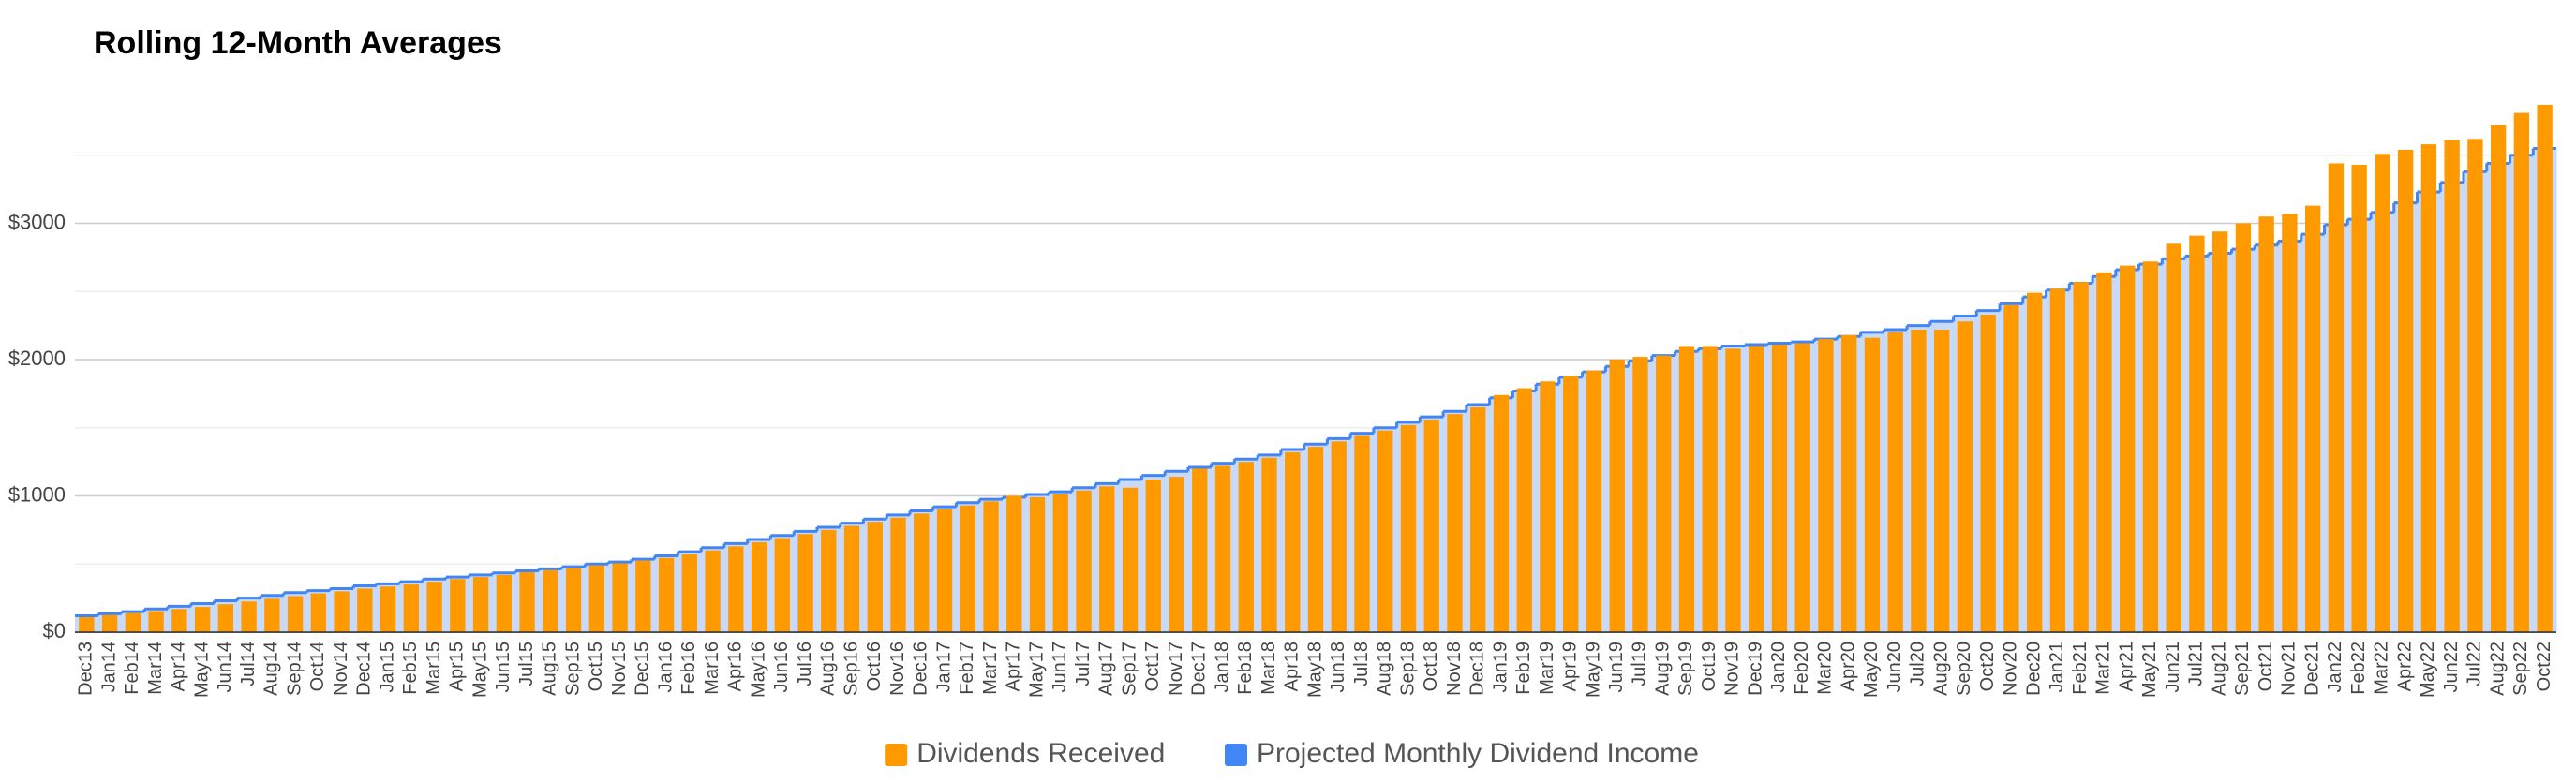 The image size is (2576, 782). I want to click on x-tick-label: Apr17, so click(1014, 666).